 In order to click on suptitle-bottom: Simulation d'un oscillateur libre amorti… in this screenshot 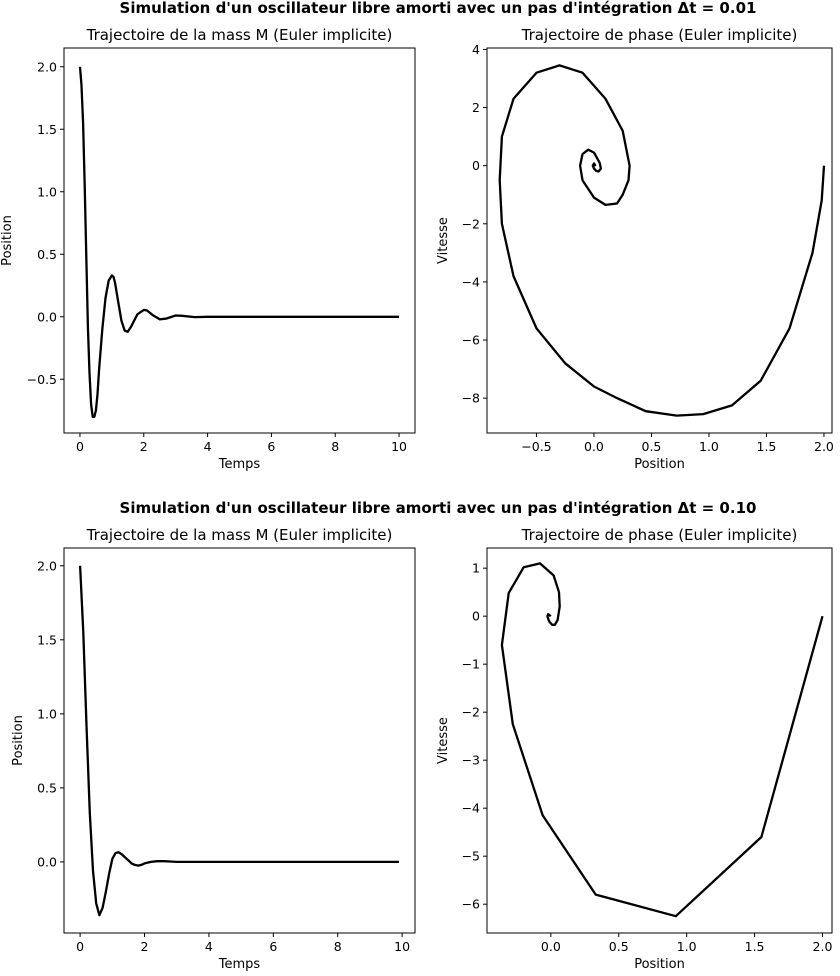, I will do `click(438, 508)`.